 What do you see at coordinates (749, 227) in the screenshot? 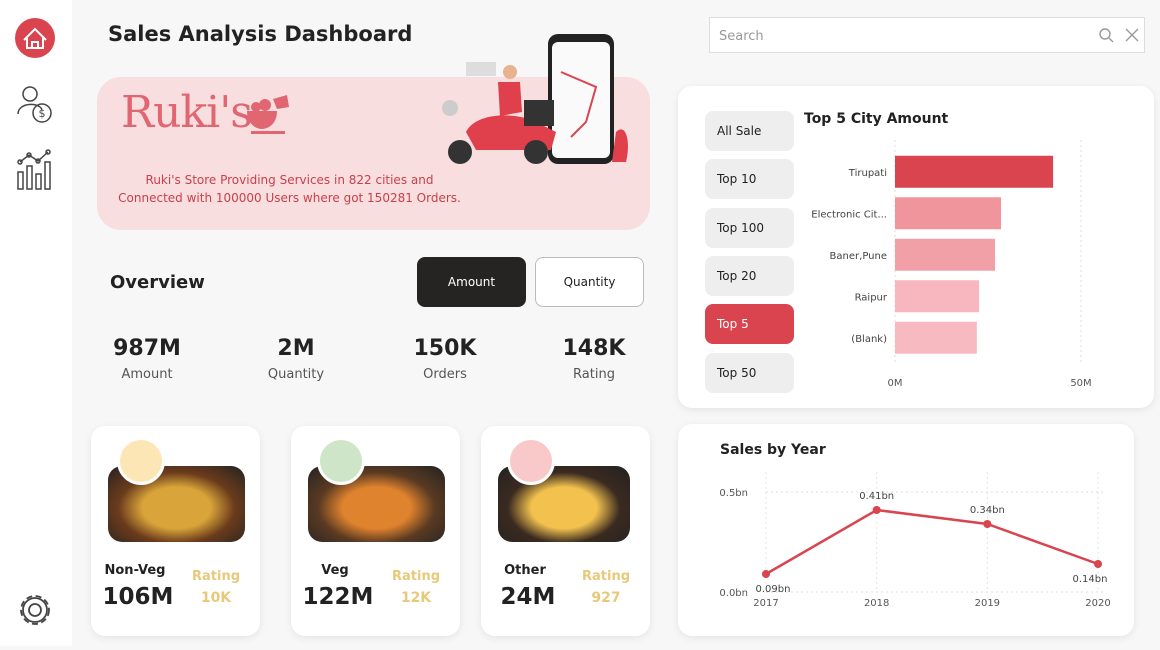
I see `filter-option: Top 100` at bounding box center [749, 227].